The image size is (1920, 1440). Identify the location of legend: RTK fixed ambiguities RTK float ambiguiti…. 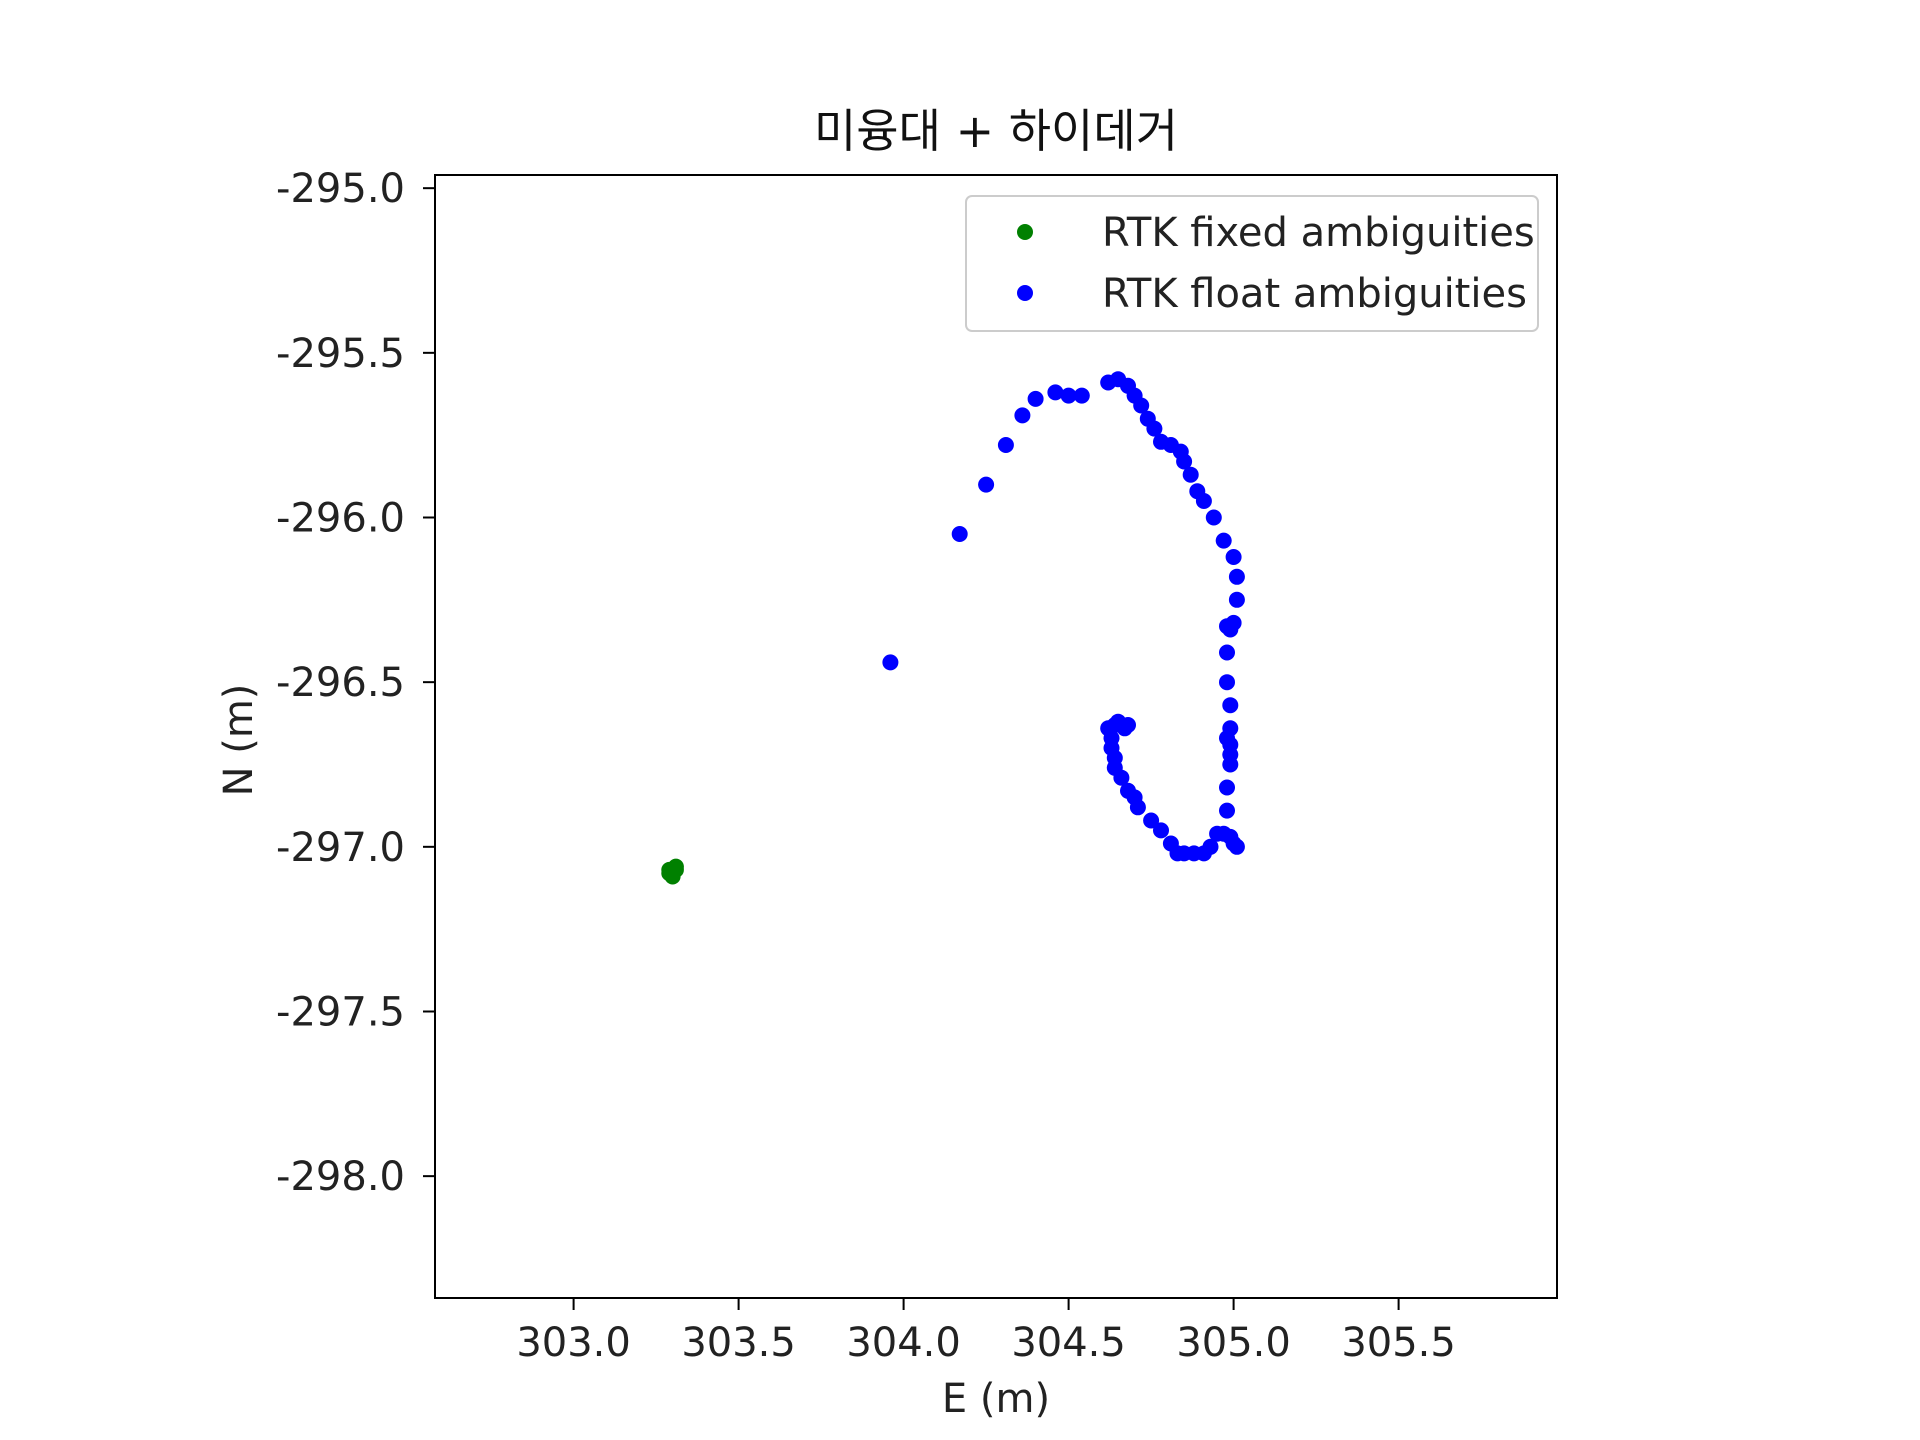
(1252, 263).